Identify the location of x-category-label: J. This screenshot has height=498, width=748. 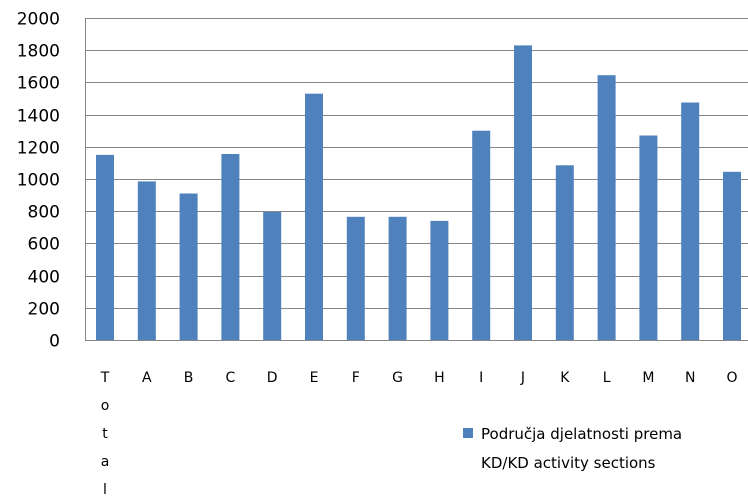
(522, 378).